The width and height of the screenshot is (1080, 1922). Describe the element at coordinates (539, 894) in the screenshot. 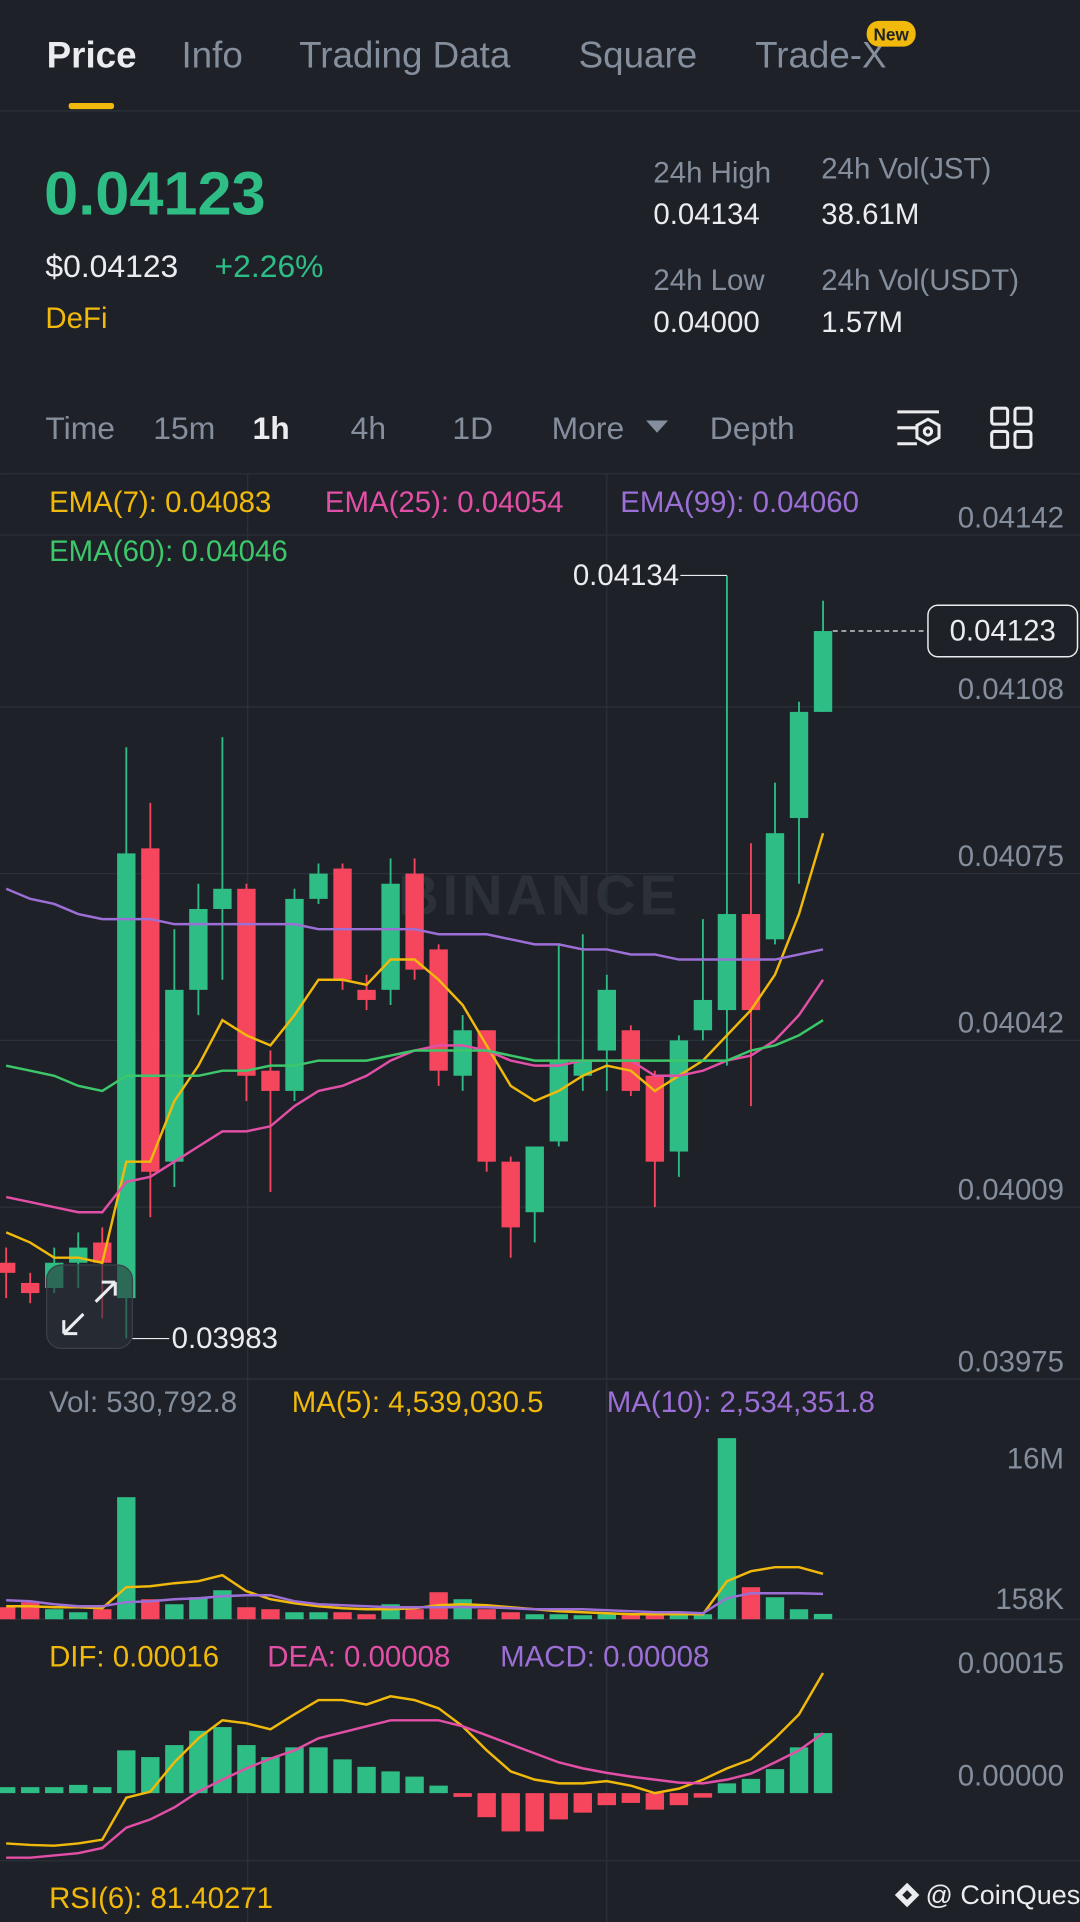

I see `brand-watermark: BINANCE` at that location.